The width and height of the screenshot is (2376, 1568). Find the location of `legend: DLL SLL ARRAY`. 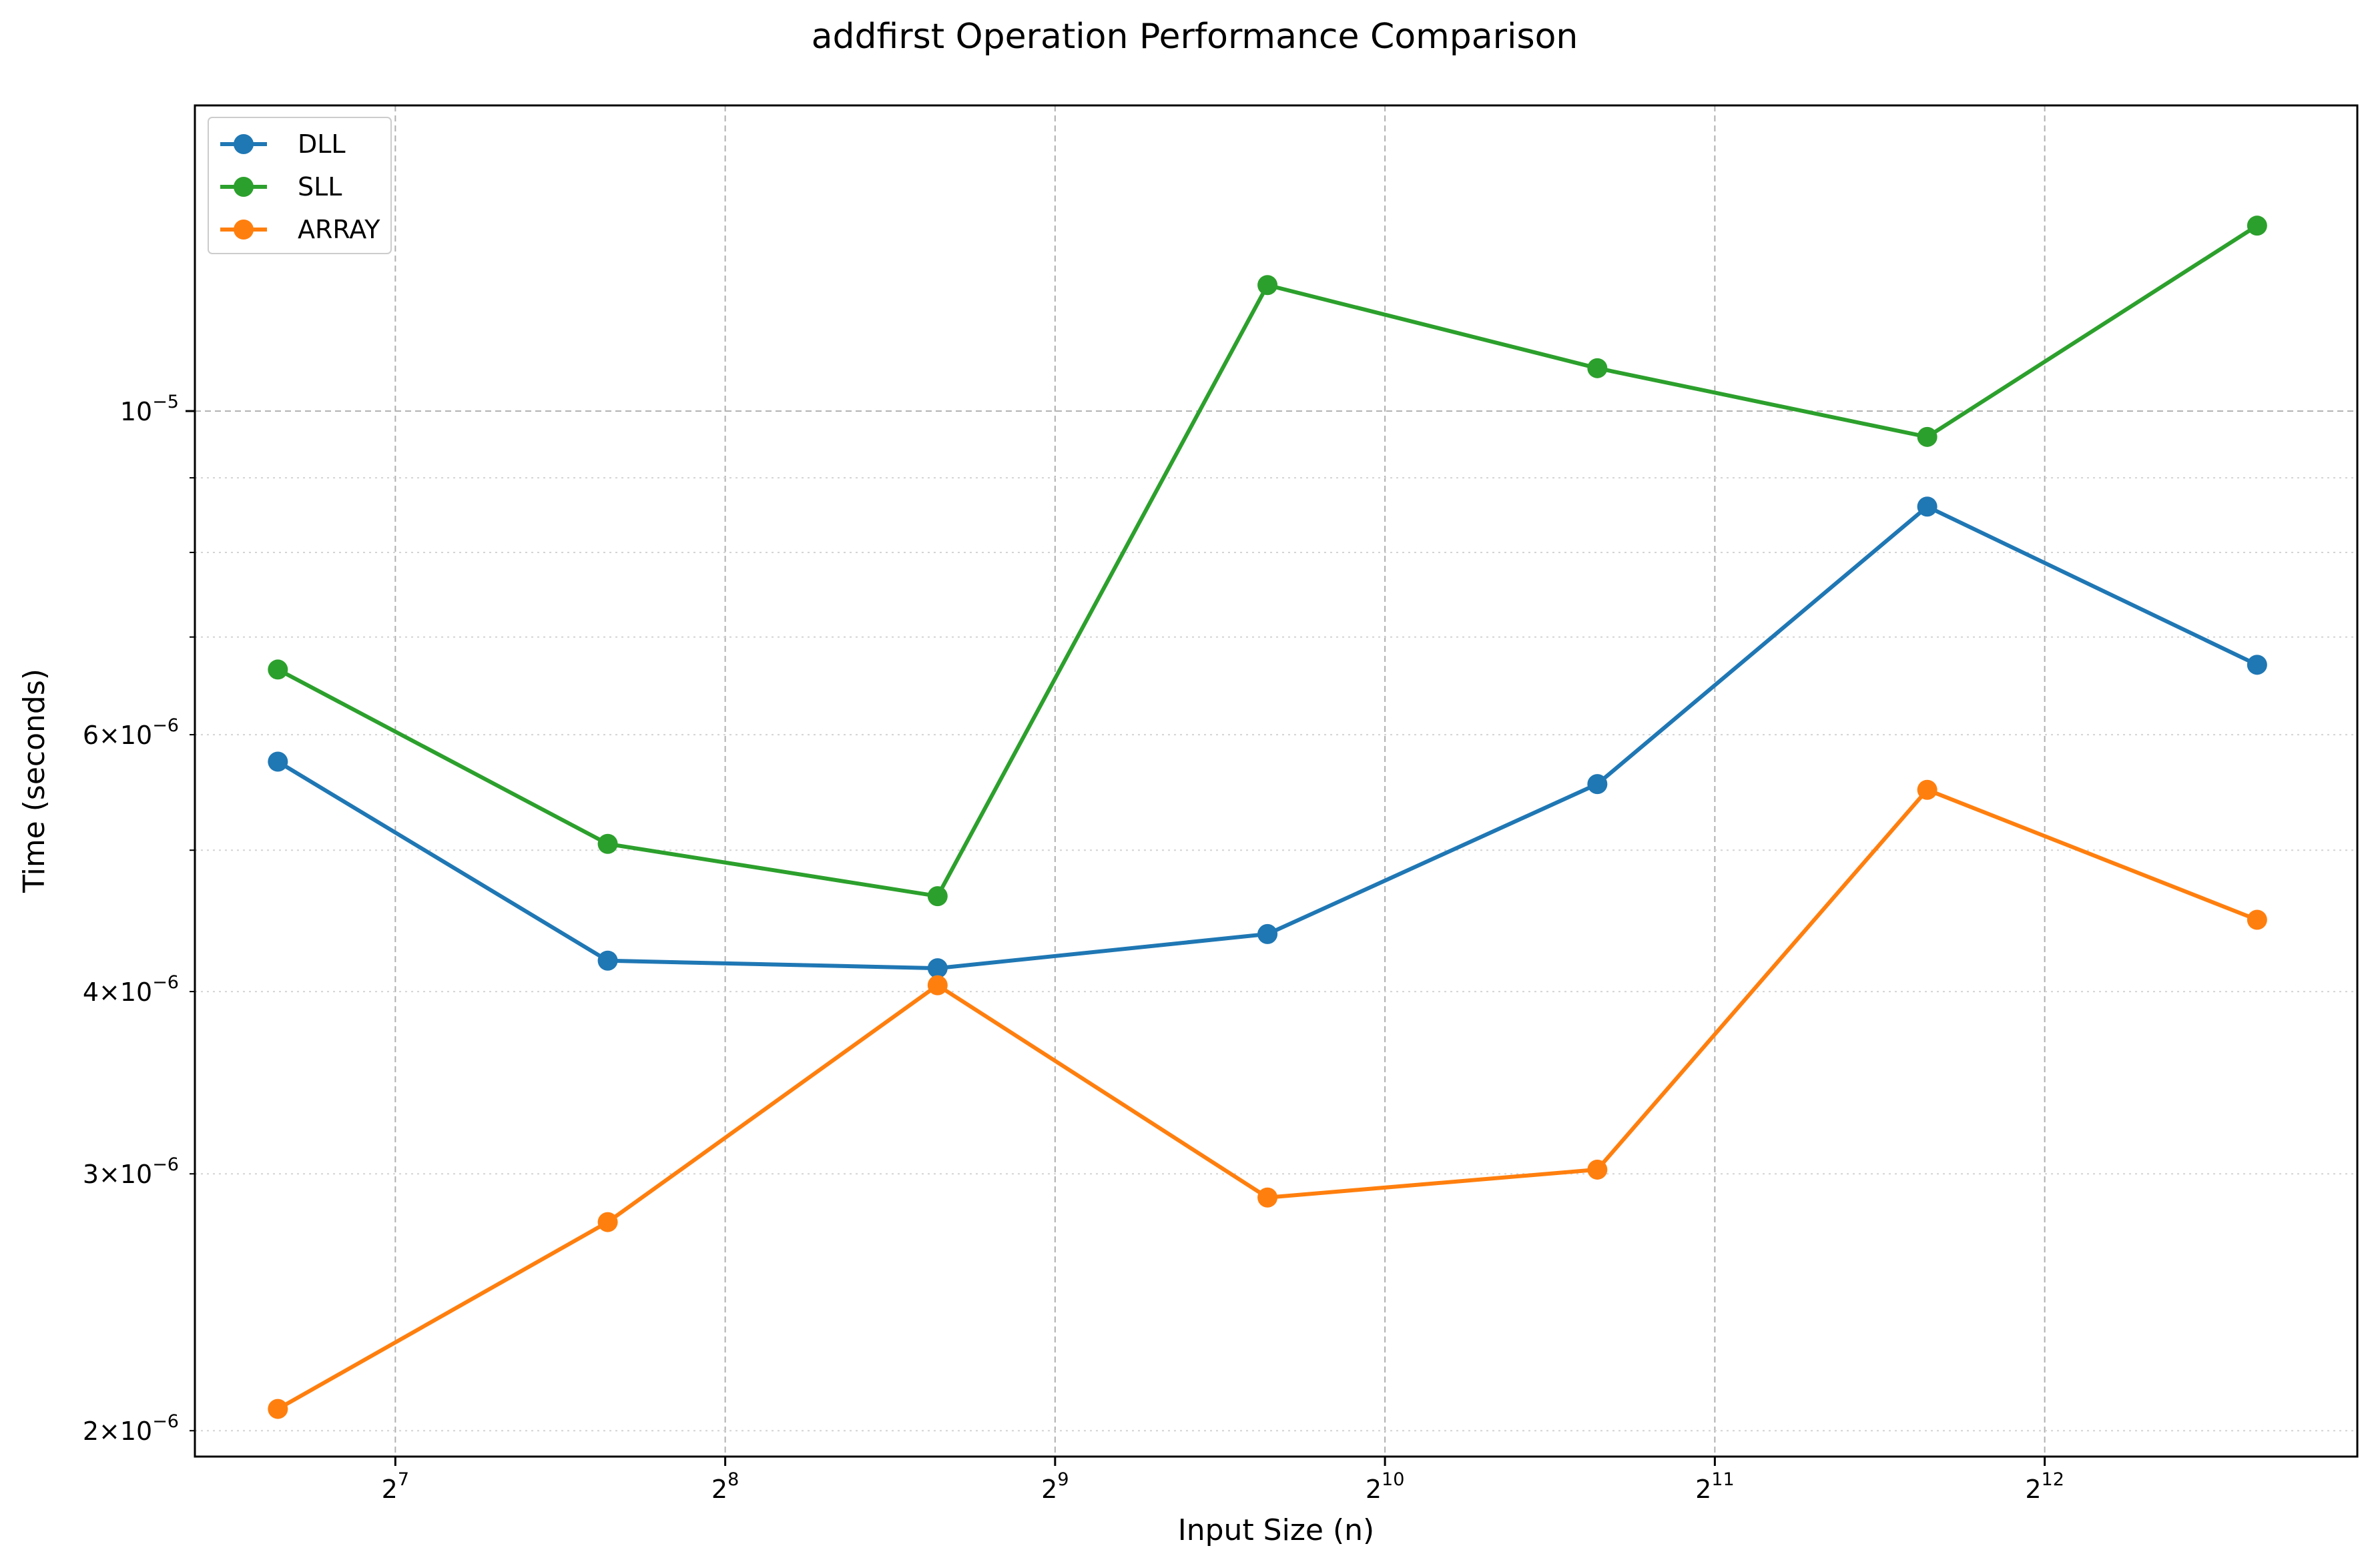

legend: DLL SLL ARRAY is located at coordinates (300, 186).